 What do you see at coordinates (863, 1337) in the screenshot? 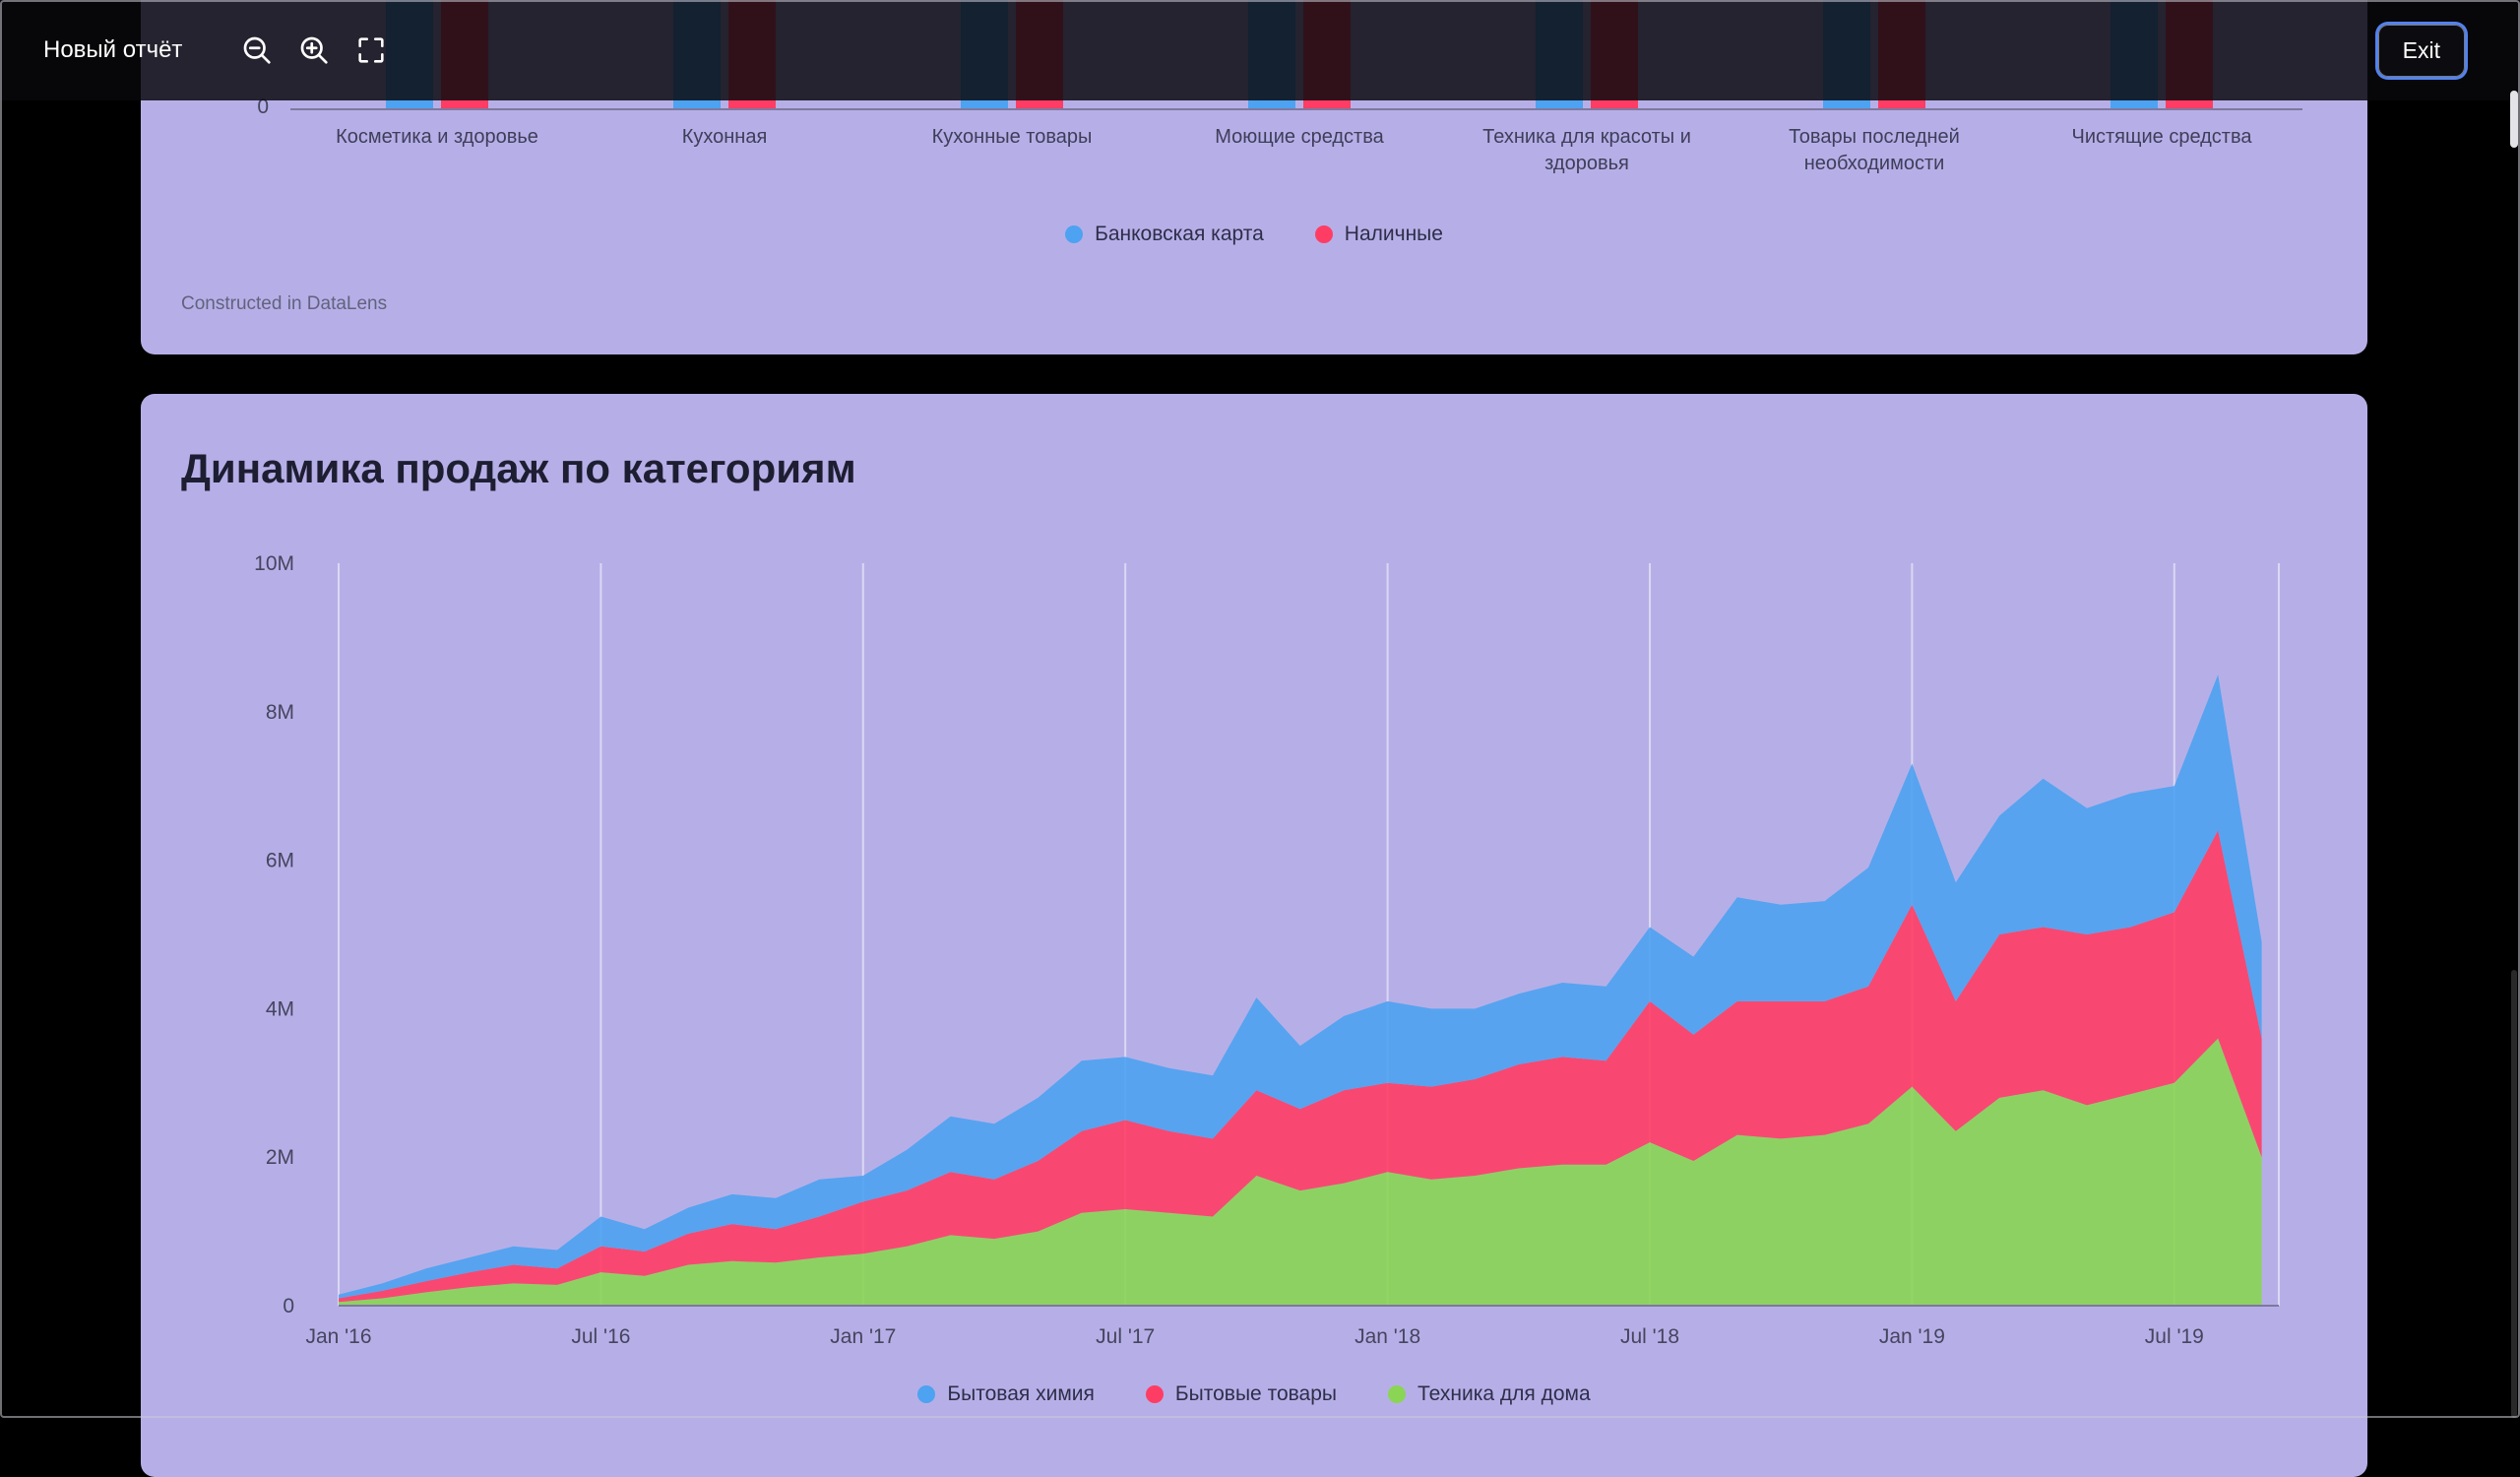
I see `x-tick-label: Jan '17` at bounding box center [863, 1337].